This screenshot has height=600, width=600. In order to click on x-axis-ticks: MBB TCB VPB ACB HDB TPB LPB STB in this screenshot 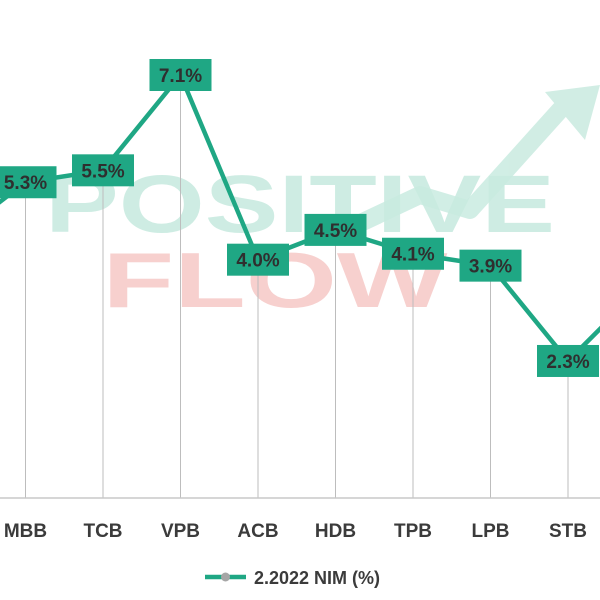, I will do `click(295, 531)`.